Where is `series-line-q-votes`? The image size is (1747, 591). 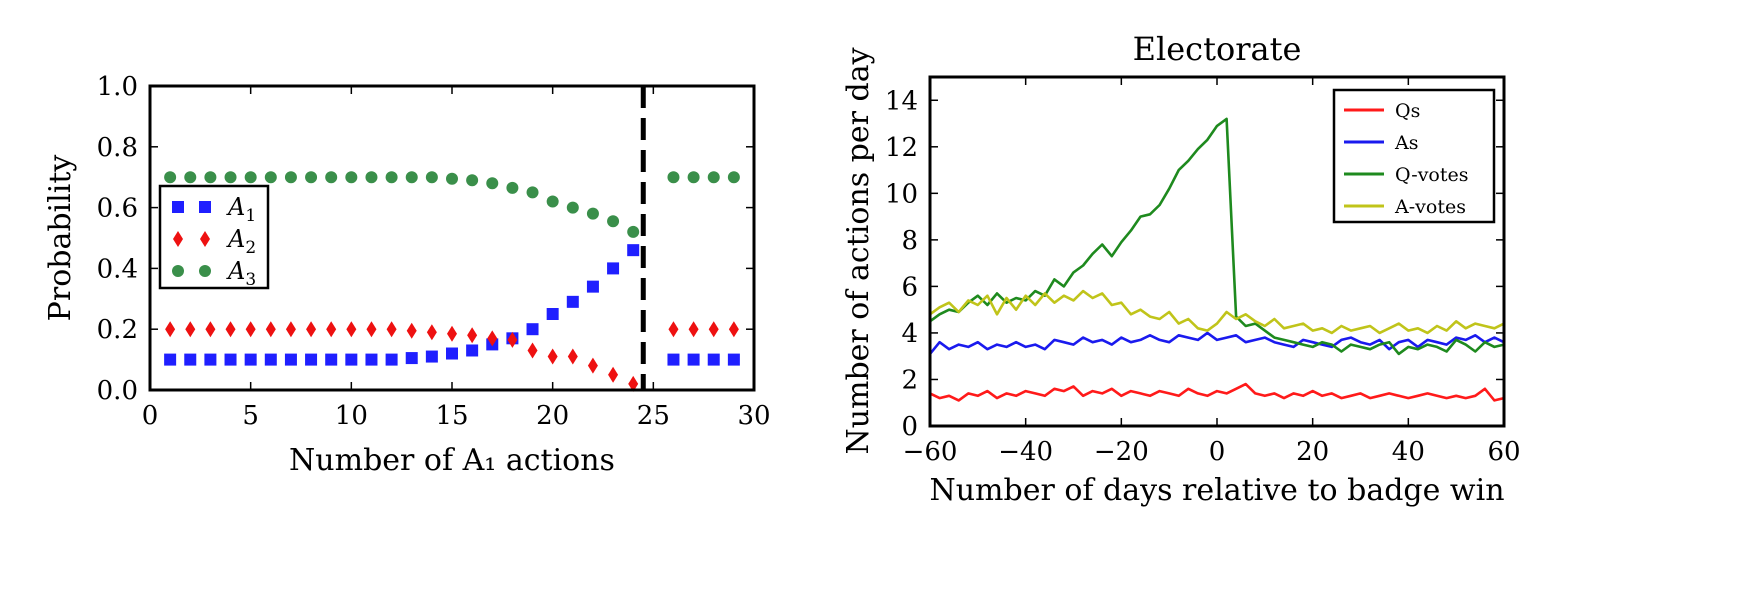
series-line-q-votes is located at coordinates (1217, 236).